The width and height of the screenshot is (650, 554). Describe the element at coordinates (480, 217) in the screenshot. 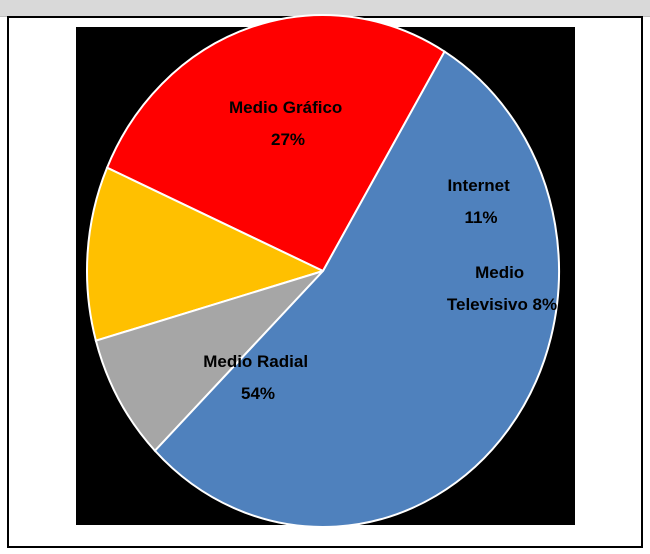

I see `slice-label-internet-value: 11%` at that location.